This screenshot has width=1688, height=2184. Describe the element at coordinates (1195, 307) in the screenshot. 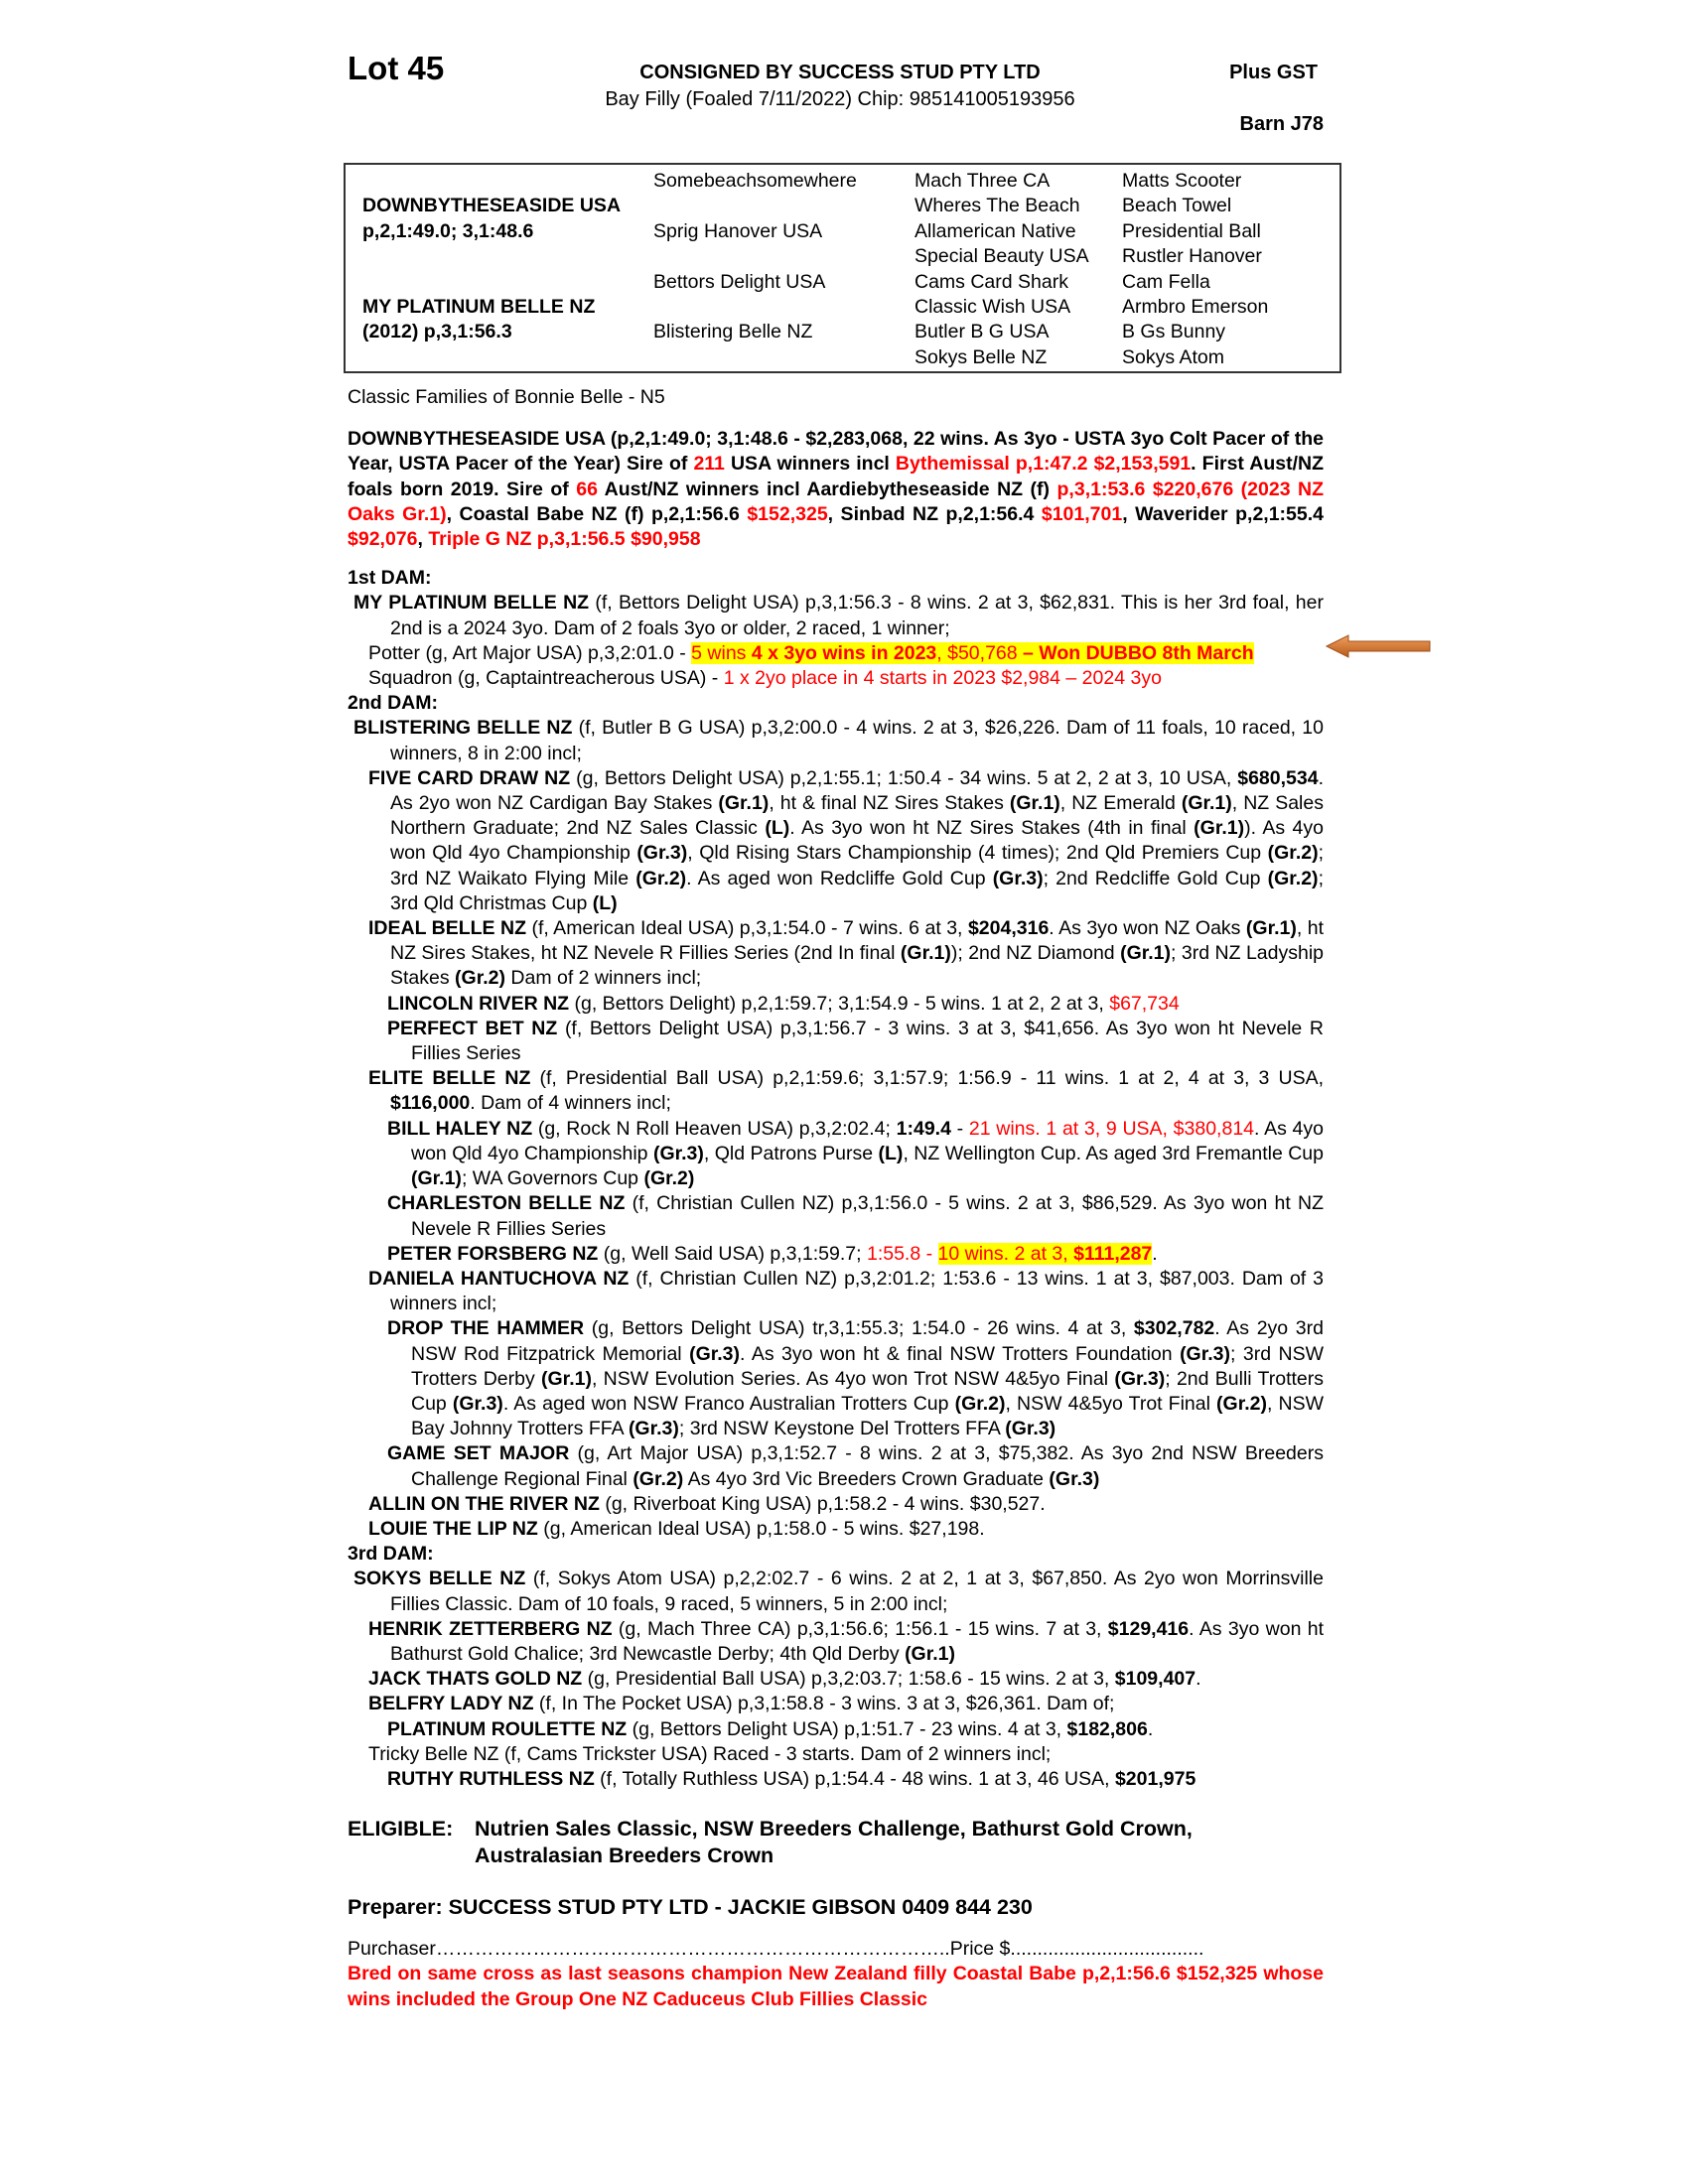

I see `pedigree-ancestor: Armbro Emerson` at that location.